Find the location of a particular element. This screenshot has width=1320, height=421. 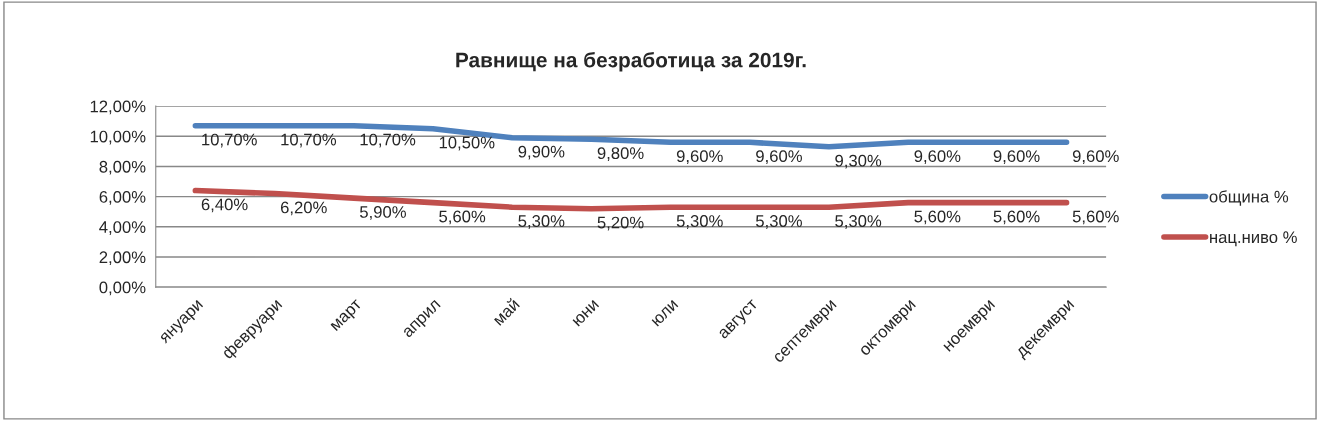

y-tick-label: 6,00% is located at coordinates (122, 198).